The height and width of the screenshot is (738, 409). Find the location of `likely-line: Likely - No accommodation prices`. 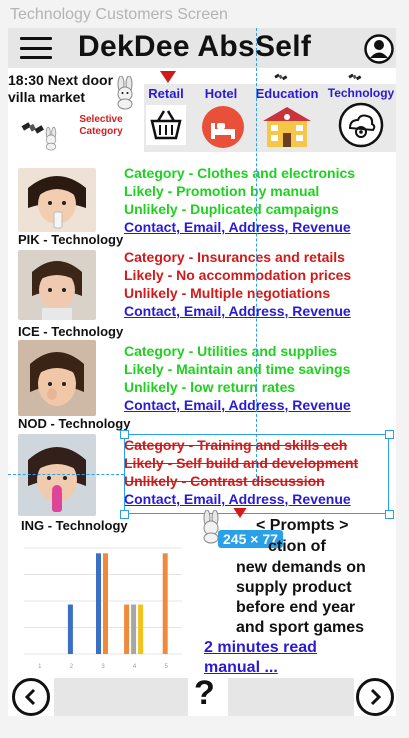

likely-line: Likely - No accommodation prices is located at coordinates (238, 275).